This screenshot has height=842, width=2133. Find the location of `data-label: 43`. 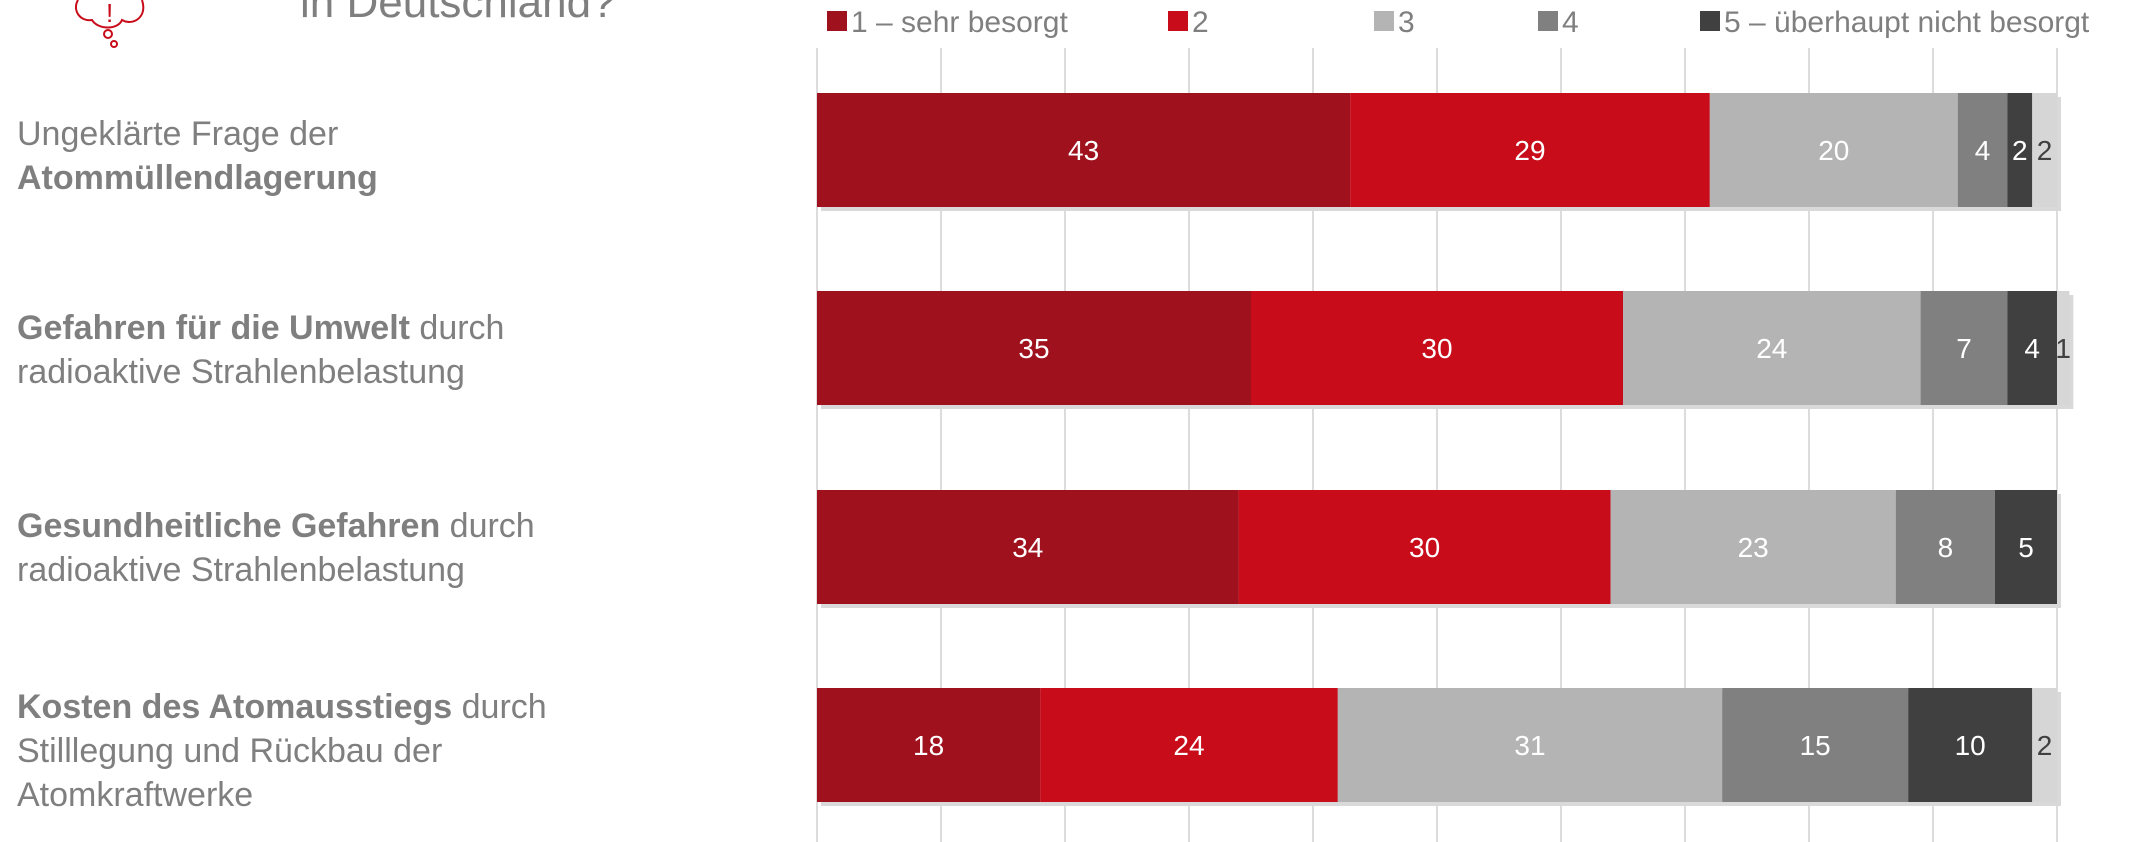

data-label: 43 is located at coordinates (1083, 150).